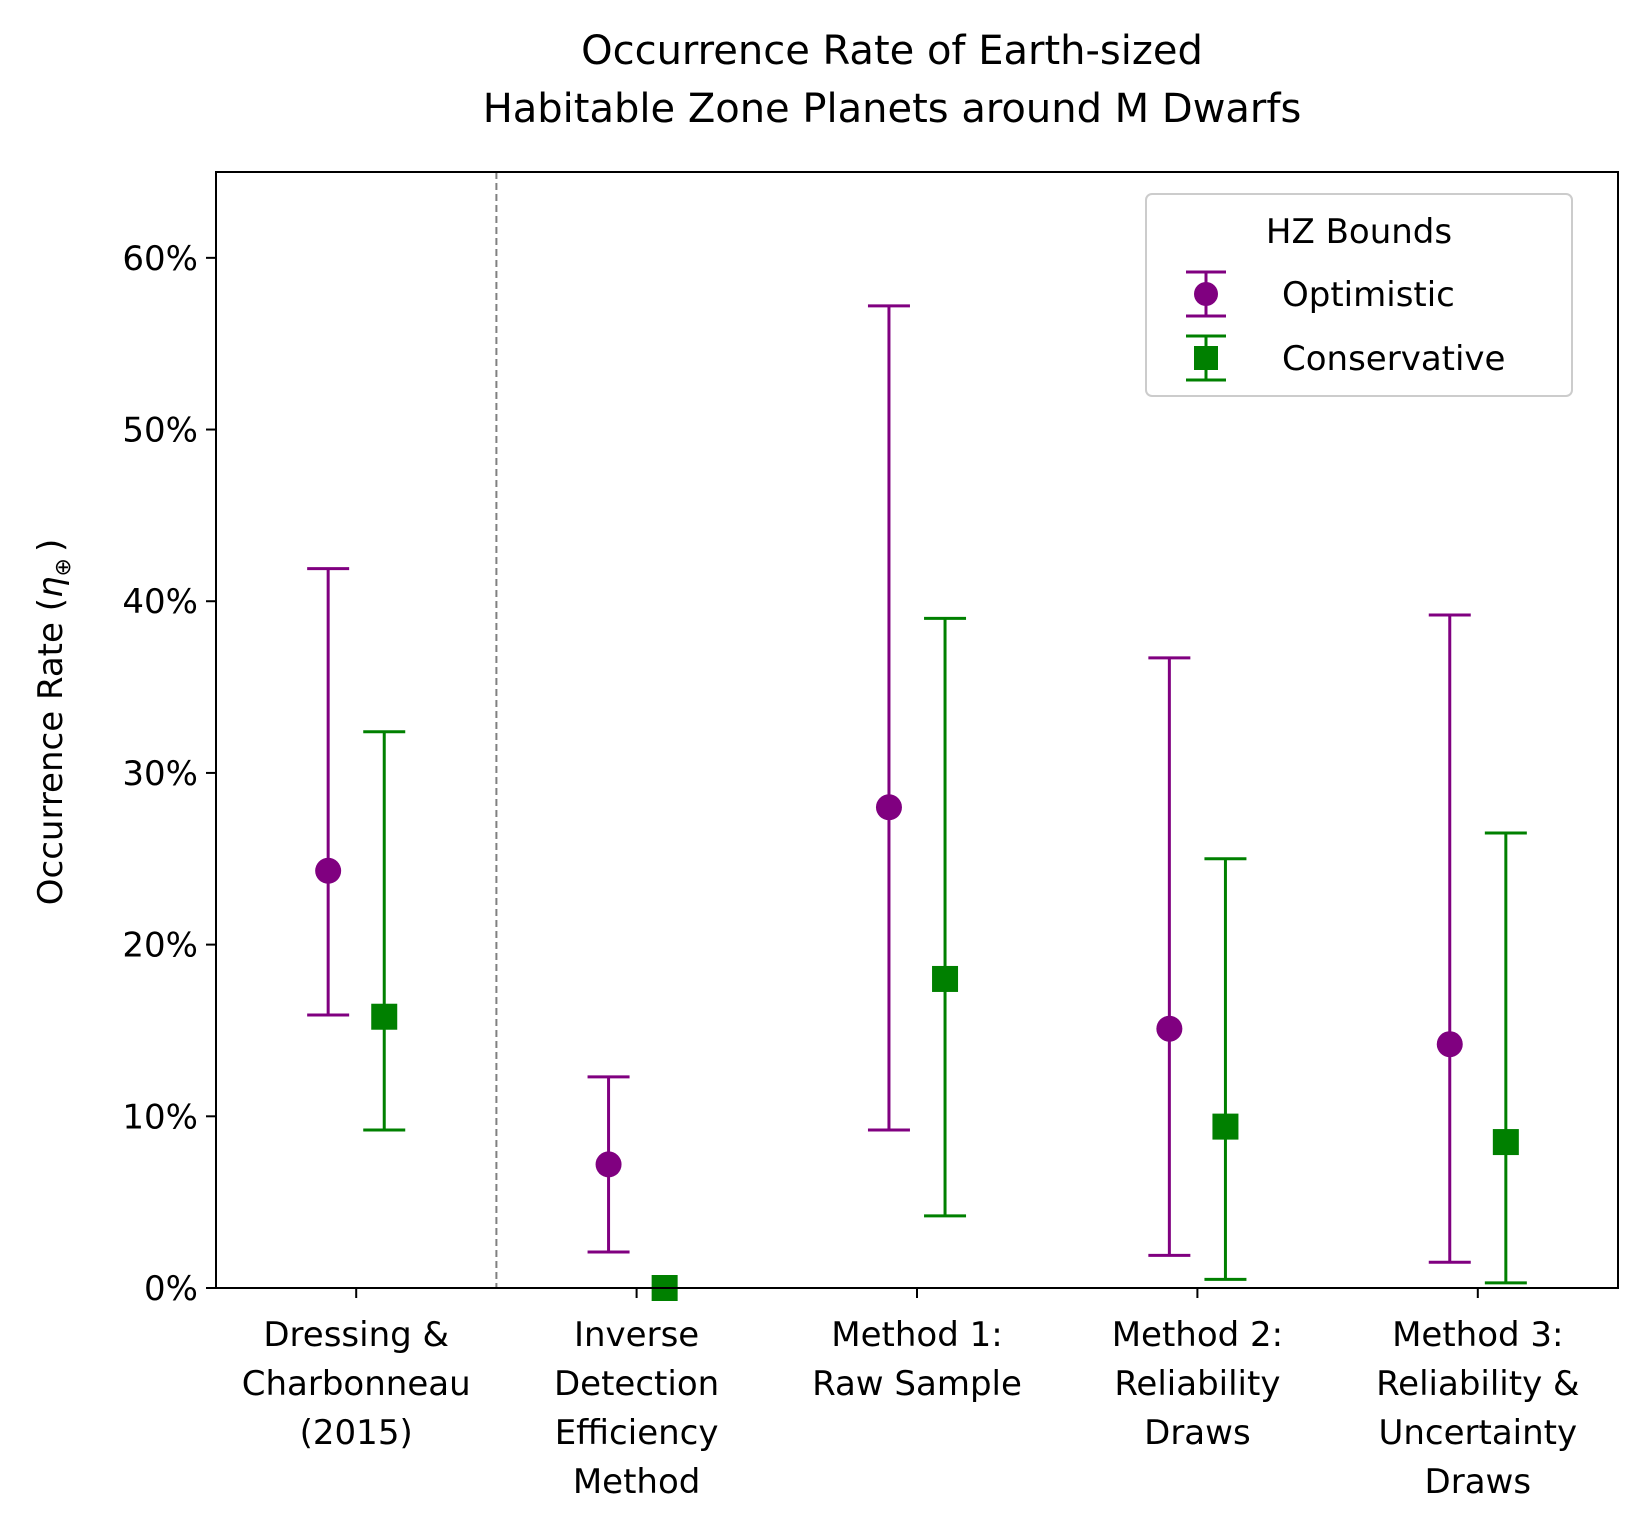 The image size is (1639, 1534). What do you see at coordinates (637, 1482) in the screenshot?
I see `x-tick-label: Method` at bounding box center [637, 1482].